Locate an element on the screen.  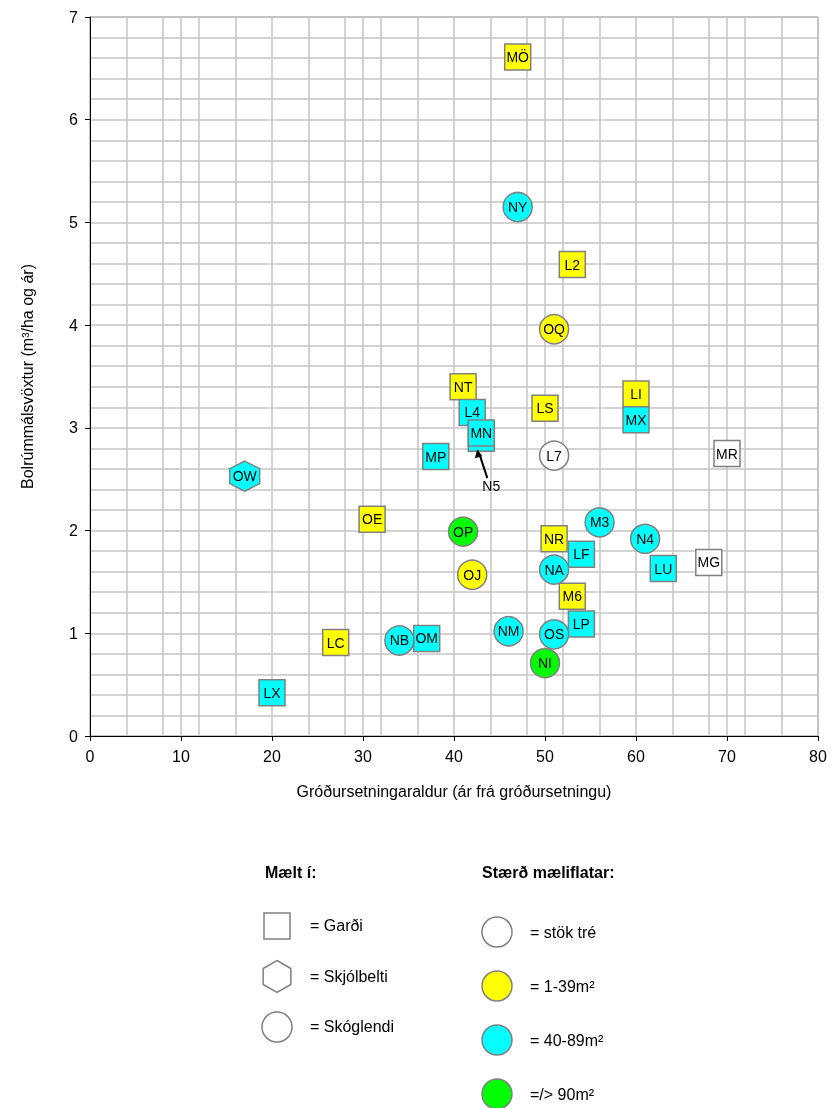
data-label: LS is located at coordinates (545, 408).